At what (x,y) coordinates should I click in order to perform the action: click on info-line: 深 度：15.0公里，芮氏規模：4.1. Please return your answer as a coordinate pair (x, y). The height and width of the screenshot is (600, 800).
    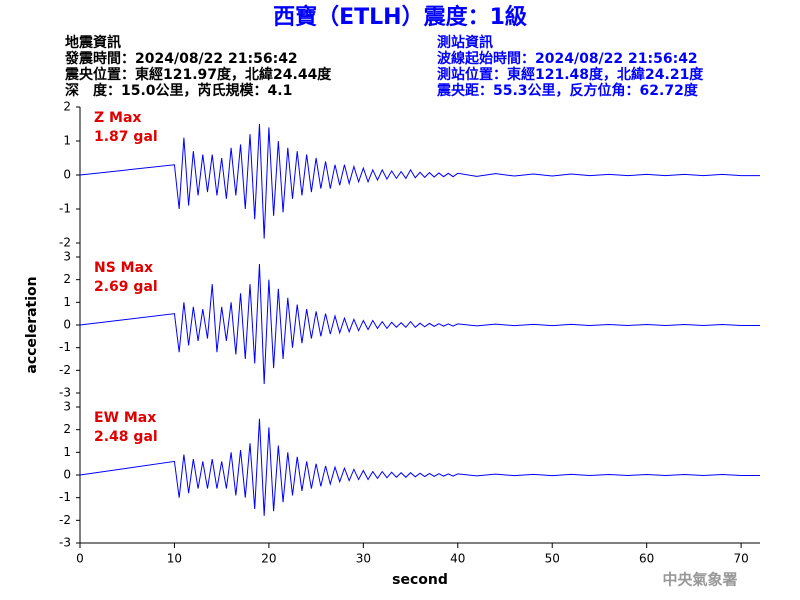
    Looking at the image, I should click on (178, 90).